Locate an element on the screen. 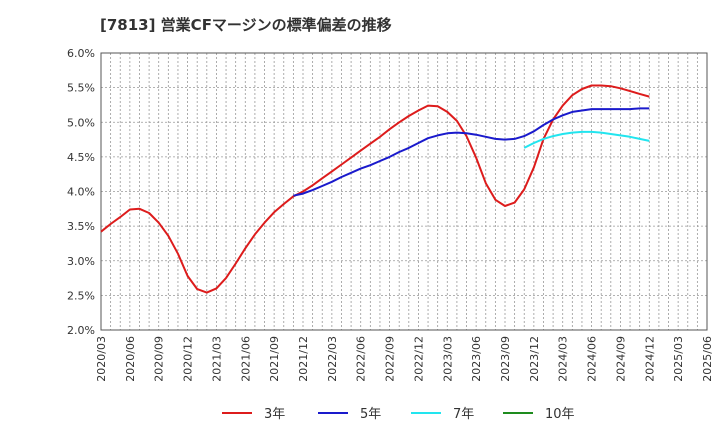 This screenshot has height=440, width=720. x-tick-label: 2023/03 is located at coordinates (447, 359).